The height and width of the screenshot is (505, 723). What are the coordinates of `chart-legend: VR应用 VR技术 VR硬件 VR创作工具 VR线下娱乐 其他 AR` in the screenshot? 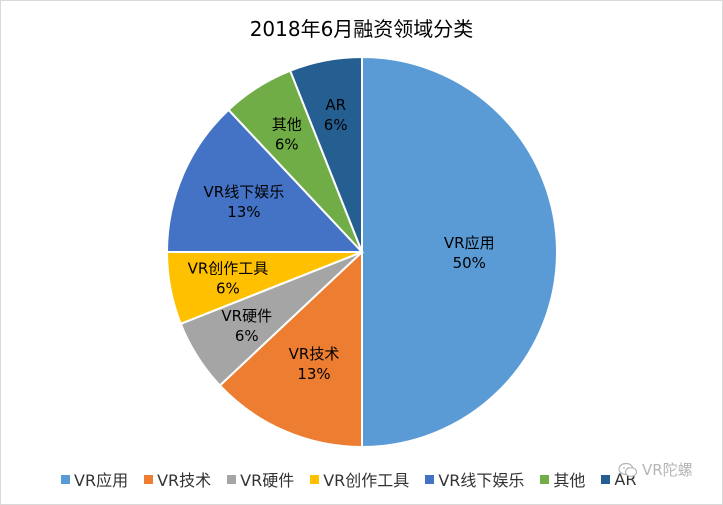 It's located at (348, 479).